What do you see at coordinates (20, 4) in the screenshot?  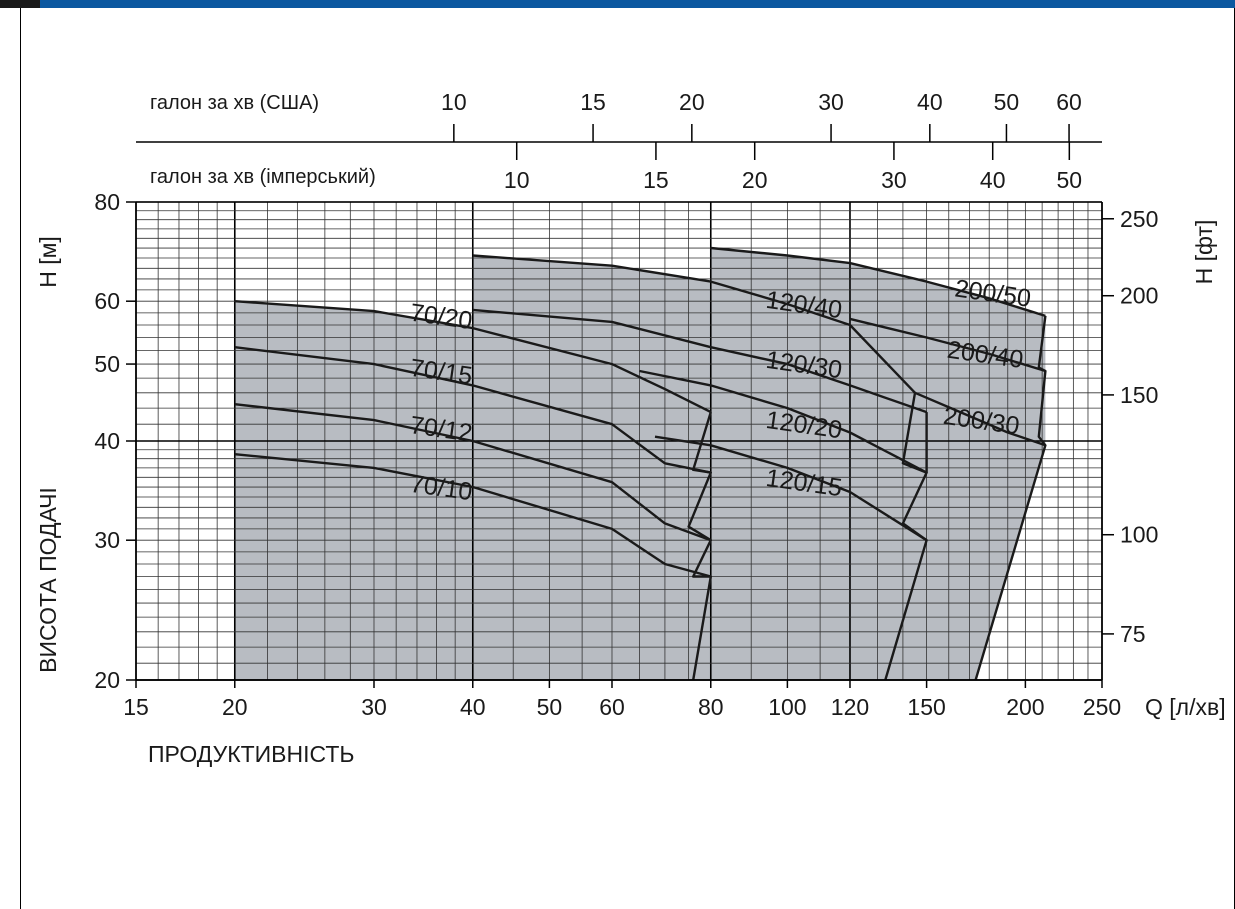 I see `header-bar-accent` at bounding box center [20, 4].